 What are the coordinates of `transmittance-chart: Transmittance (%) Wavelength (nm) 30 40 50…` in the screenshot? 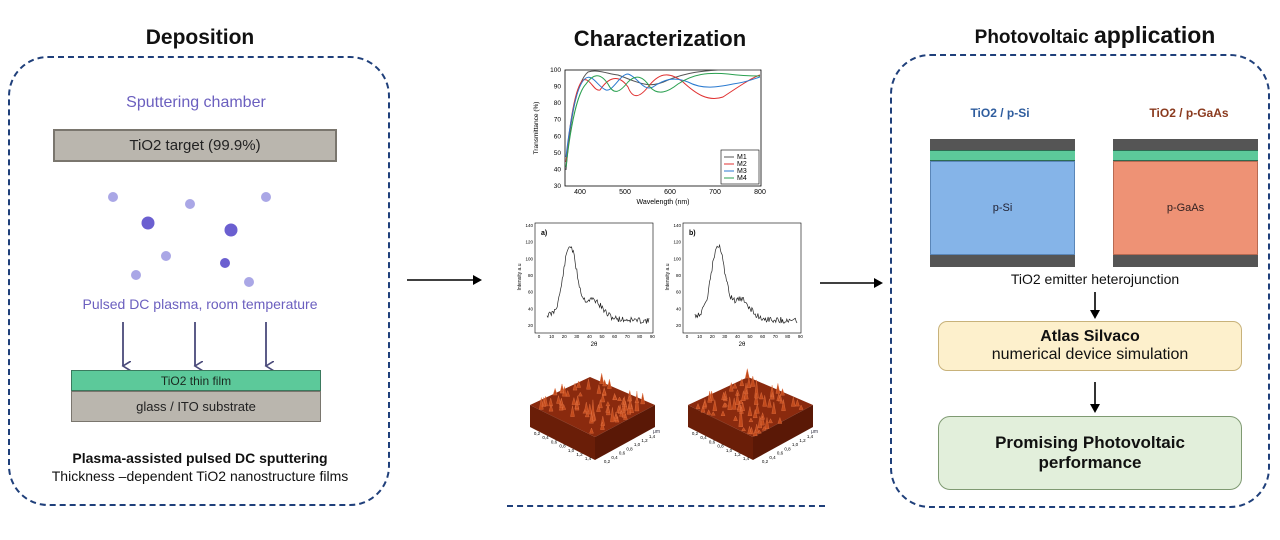 It's located at (649, 136).